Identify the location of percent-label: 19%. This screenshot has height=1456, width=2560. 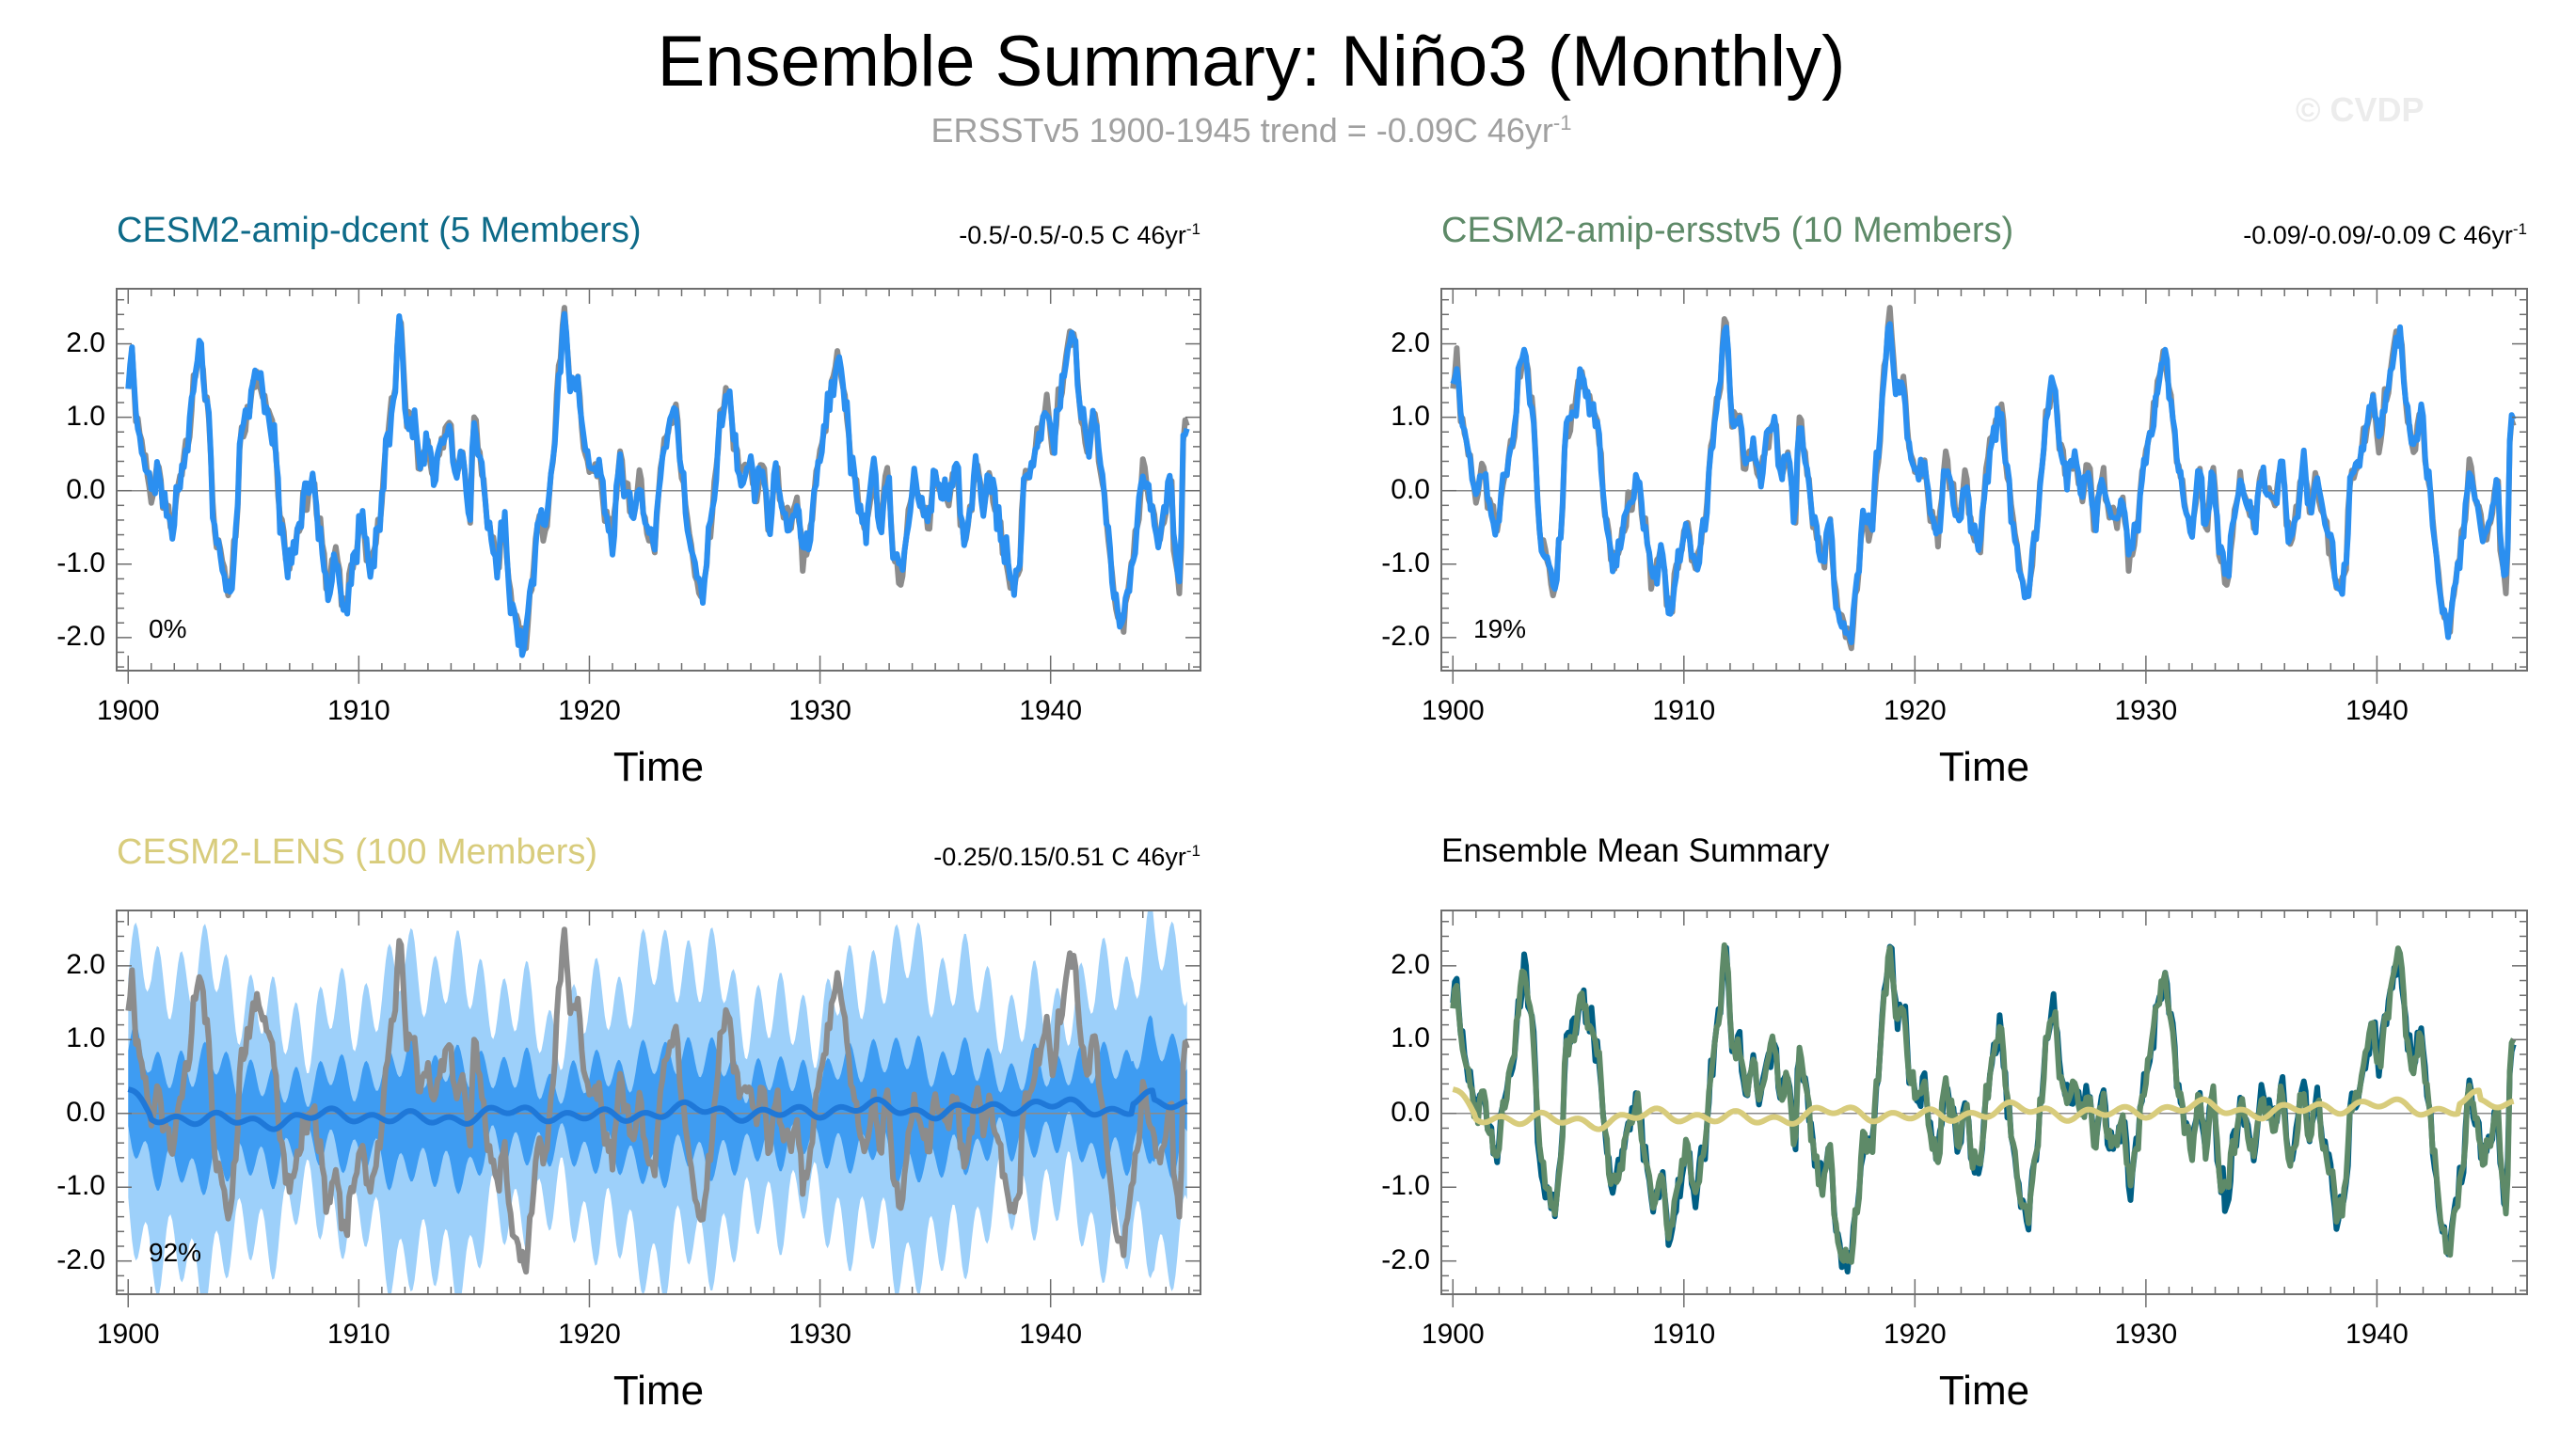
(1500, 628).